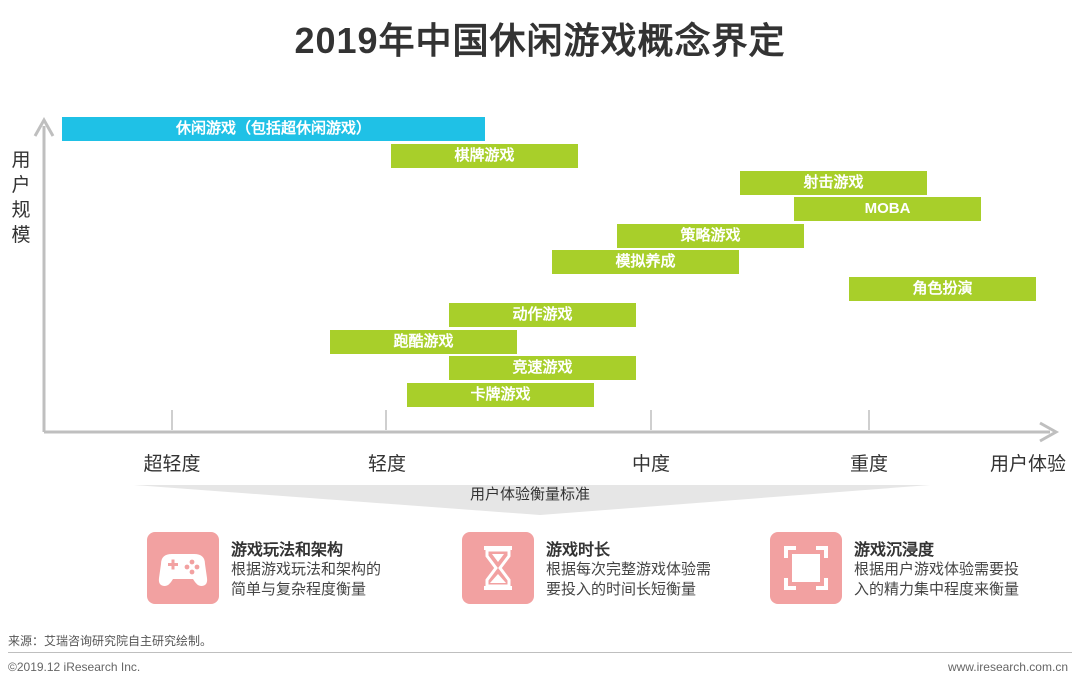 The image size is (1080, 687). What do you see at coordinates (942, 289) in the screenshot?
I see `bar-rpg: 角色扮演` at bounding box center [942, 289].